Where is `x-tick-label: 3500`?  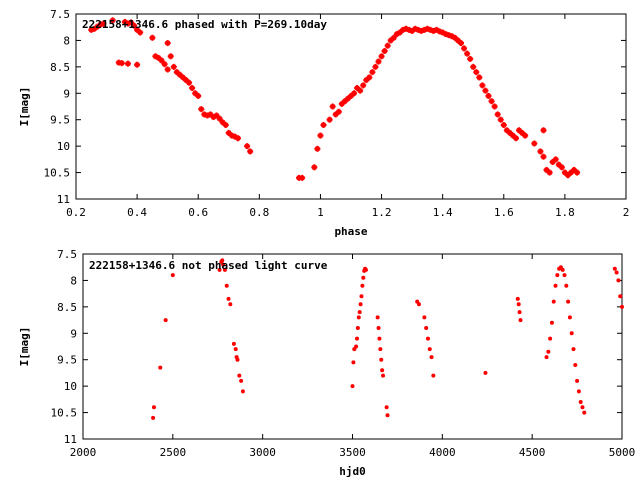 x-tick-label: 3500 is located at coordinates (352, 452).